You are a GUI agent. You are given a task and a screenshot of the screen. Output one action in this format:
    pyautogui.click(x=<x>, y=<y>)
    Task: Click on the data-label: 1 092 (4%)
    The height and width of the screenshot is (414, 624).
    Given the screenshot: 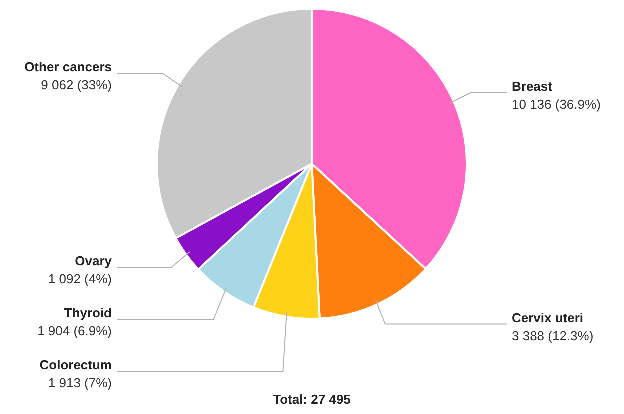 What is the action you would take?
    pyautogui.click(x=80, y=279)
    